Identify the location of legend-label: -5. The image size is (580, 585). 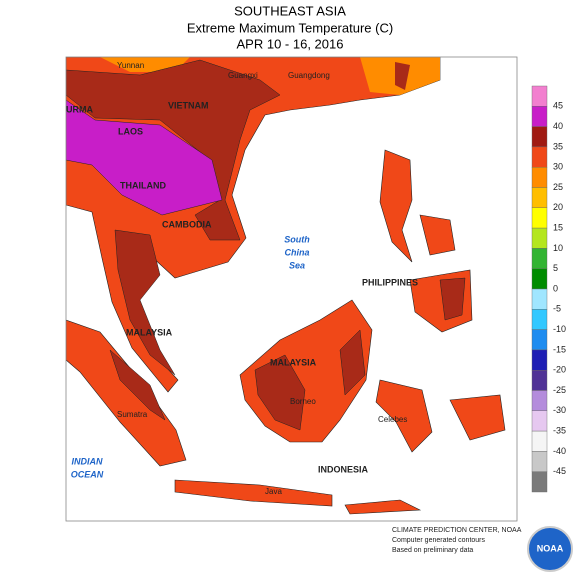
(557, 309).